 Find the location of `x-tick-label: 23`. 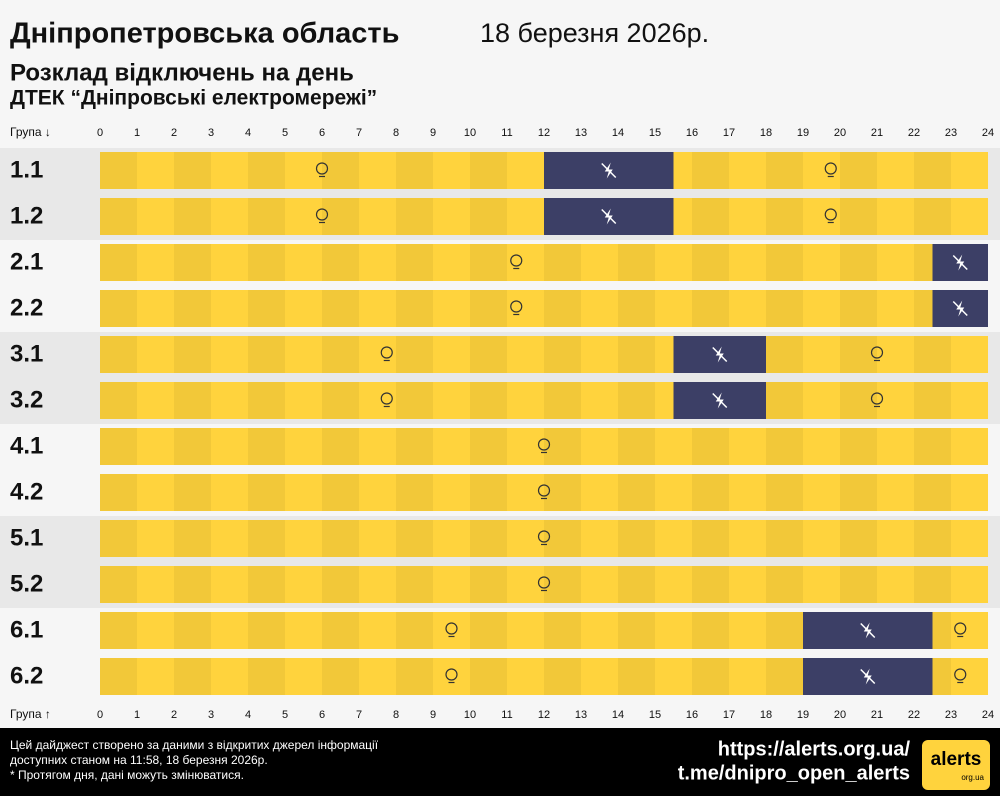

x-tick-label: 23 is located at coordinates (951, 133).